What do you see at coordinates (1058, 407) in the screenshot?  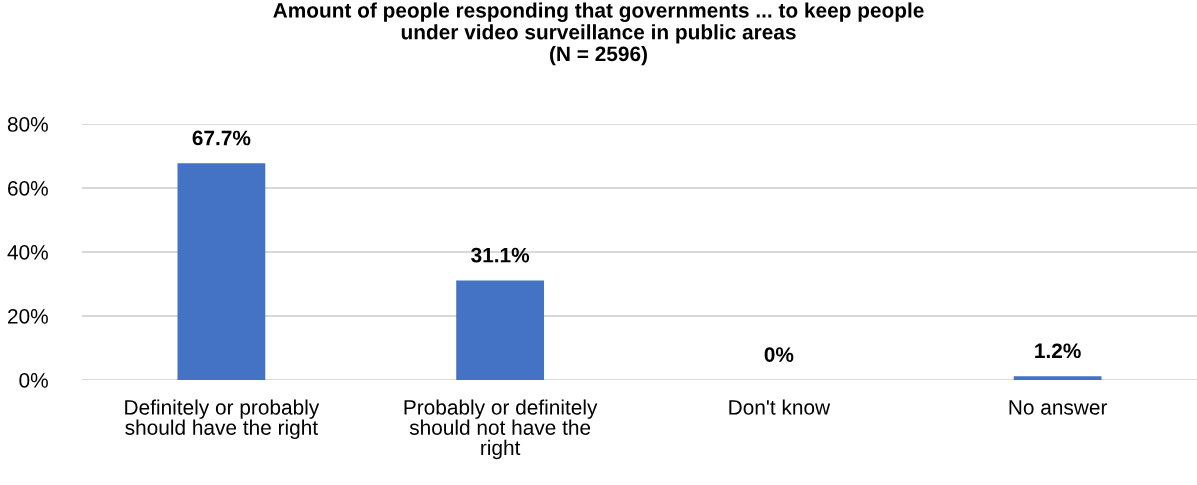 I see `x-tick-label: No answer` at bounding box center [1058, 407].